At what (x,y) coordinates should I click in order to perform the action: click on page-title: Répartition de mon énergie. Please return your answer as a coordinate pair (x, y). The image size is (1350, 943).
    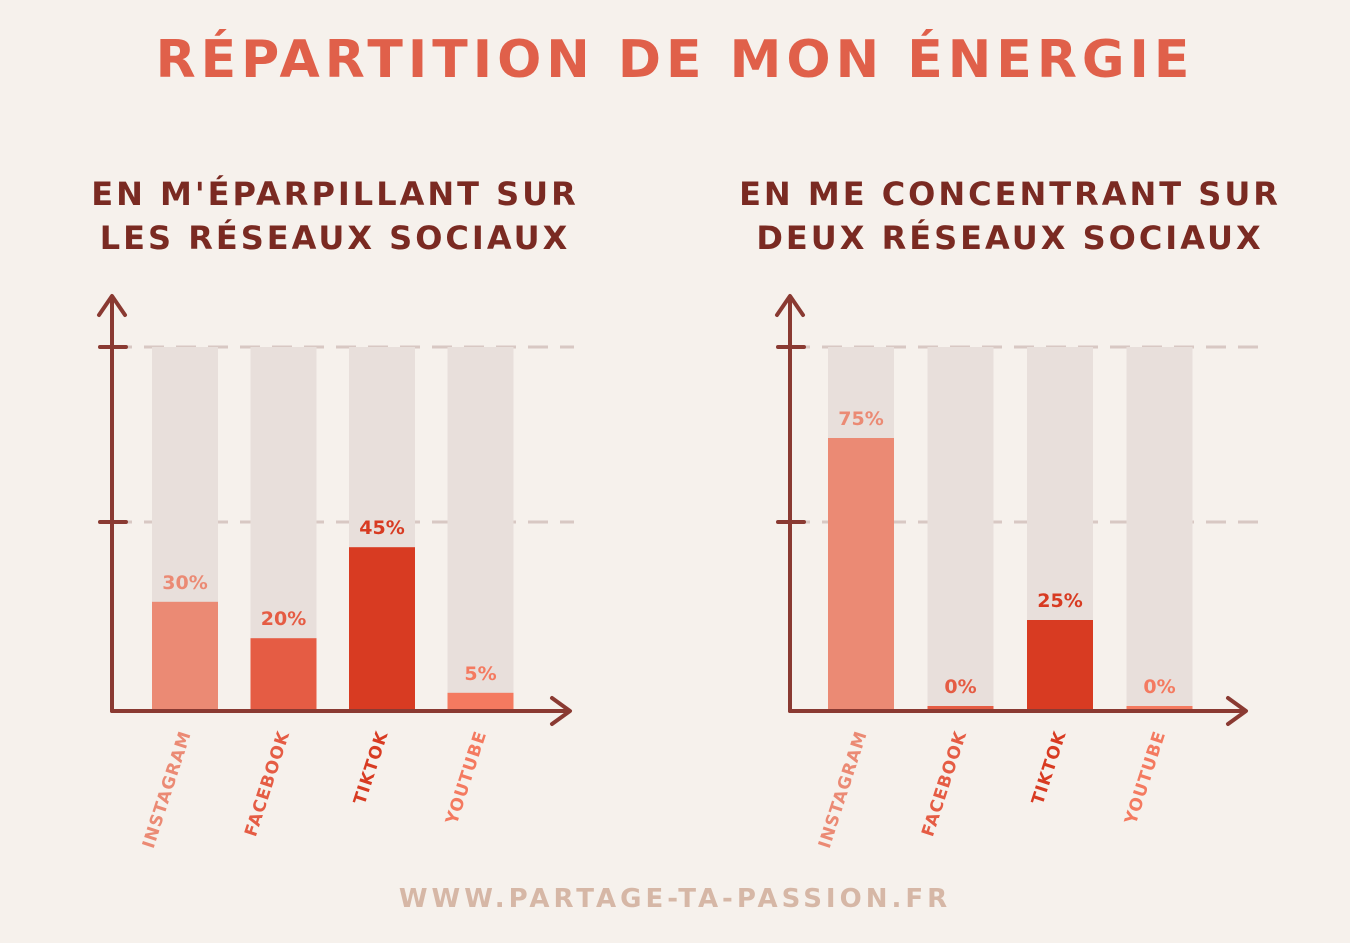
    Looking at the image, I should click on (675, 60).